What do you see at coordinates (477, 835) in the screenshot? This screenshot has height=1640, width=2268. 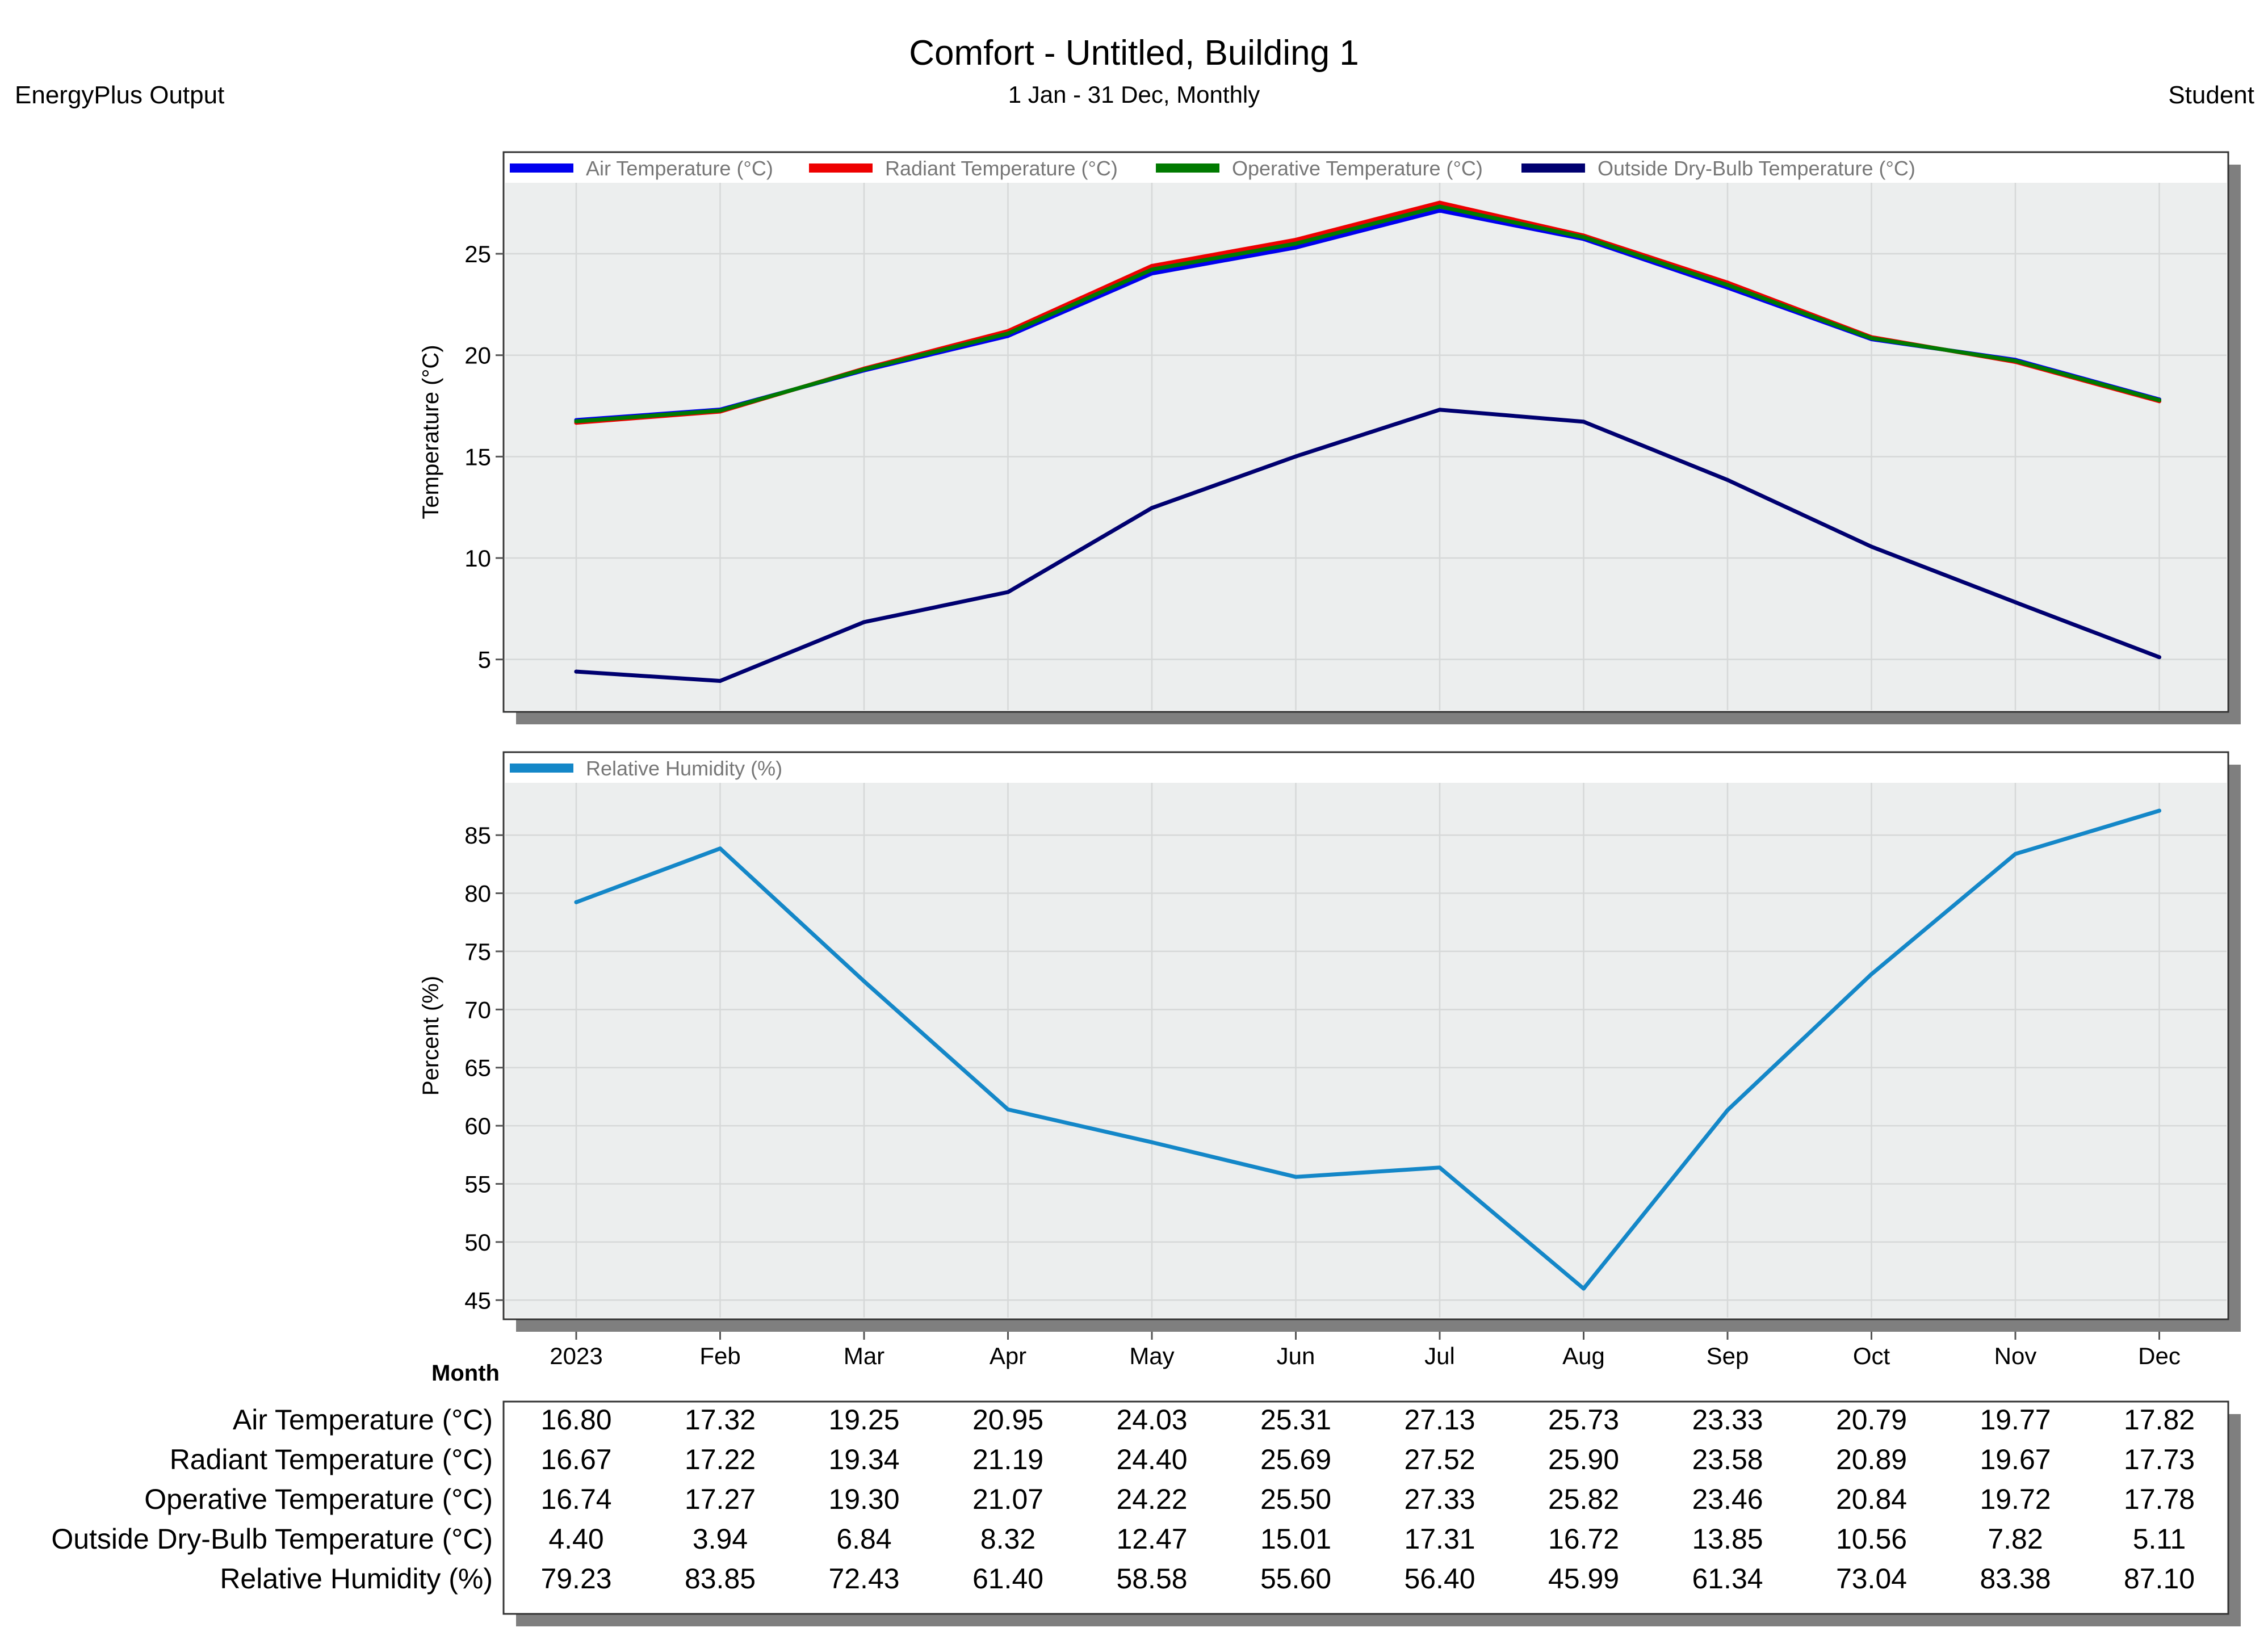 I see `y-tick-label: 85` at bounding box center [477, 835].